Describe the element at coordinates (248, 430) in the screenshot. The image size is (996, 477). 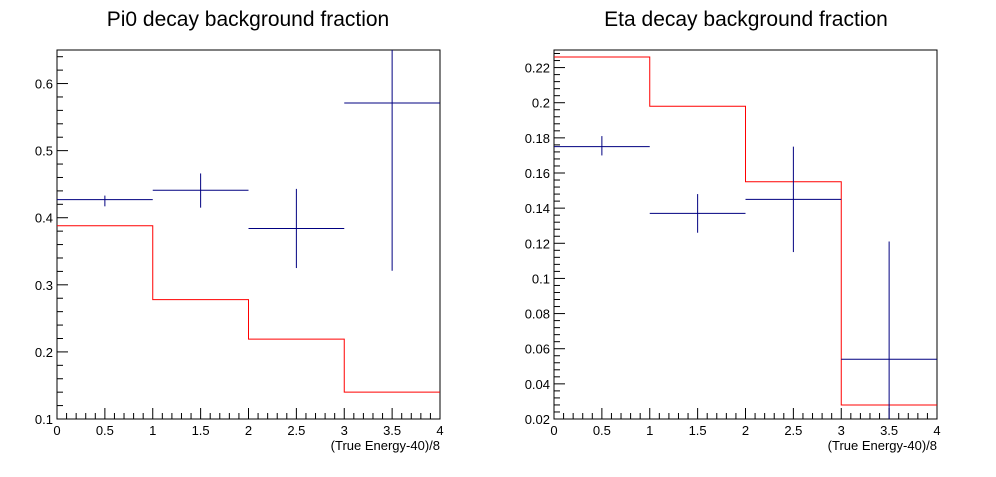
I see `pi0-x-tick-label: 2` at that location.